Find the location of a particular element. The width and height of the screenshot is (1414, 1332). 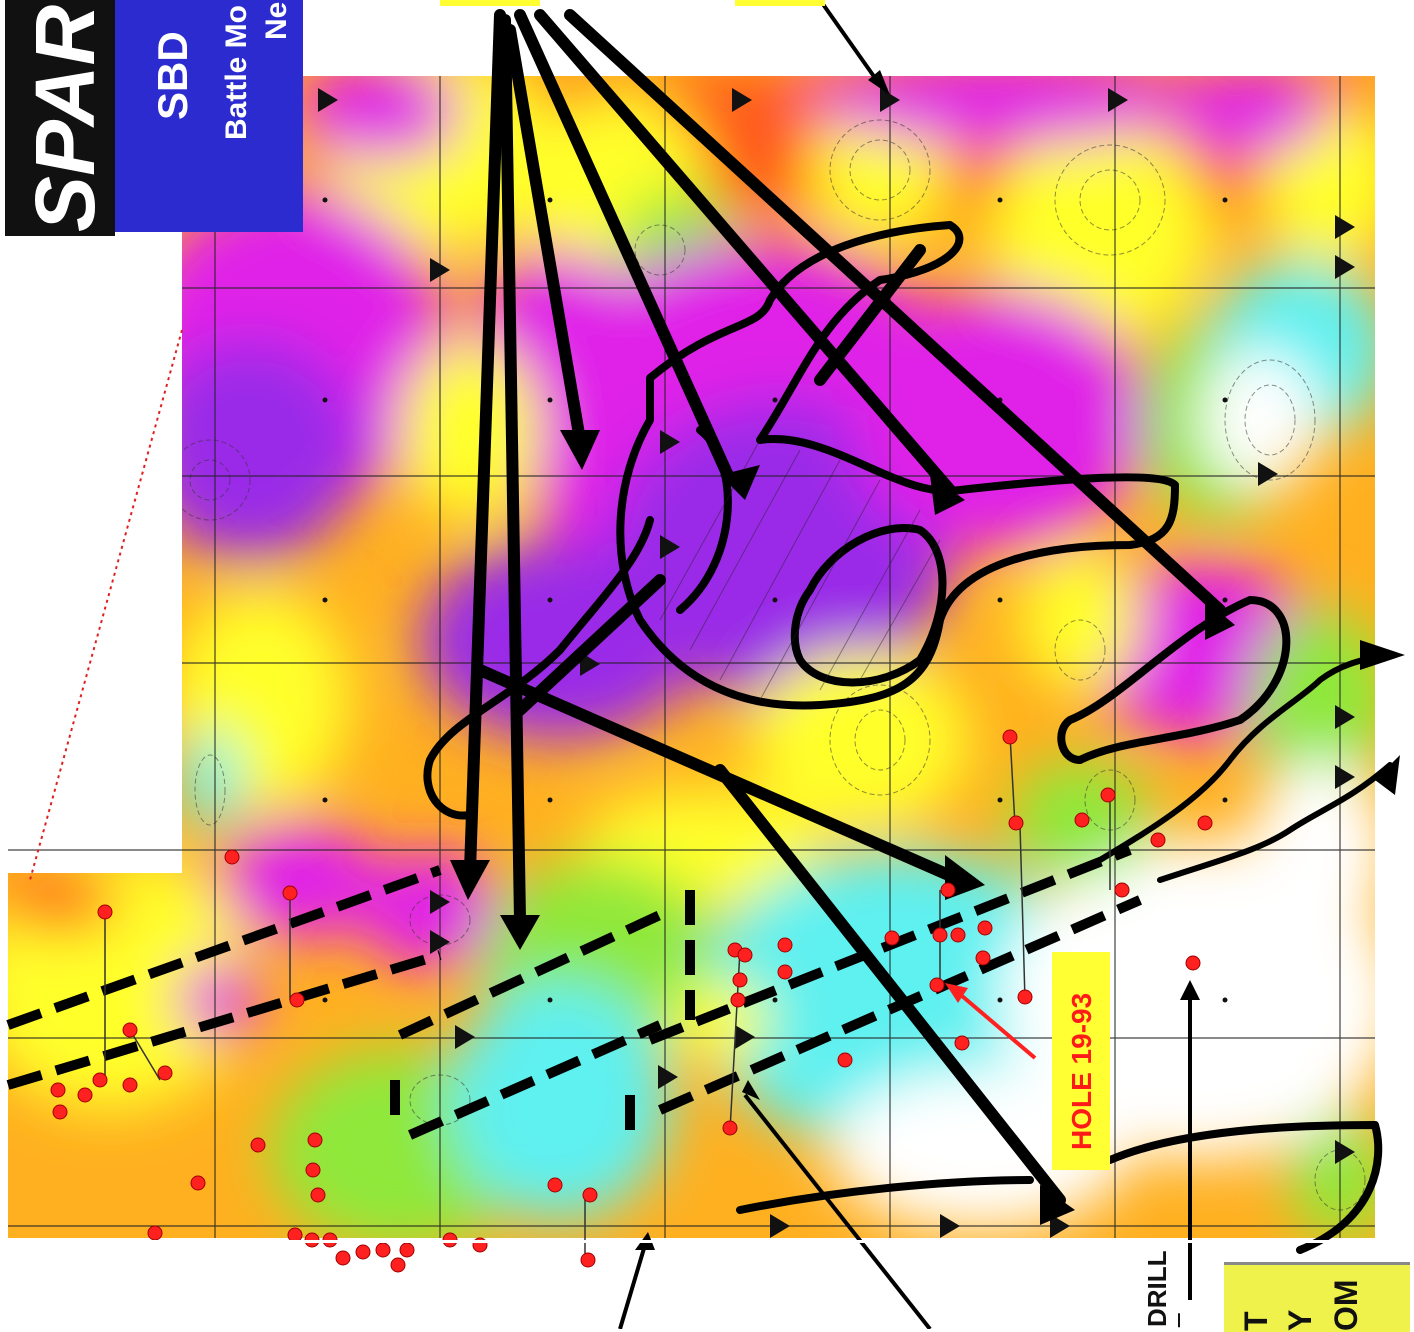

title-line2: Ne is located at coordinates (276, 20).